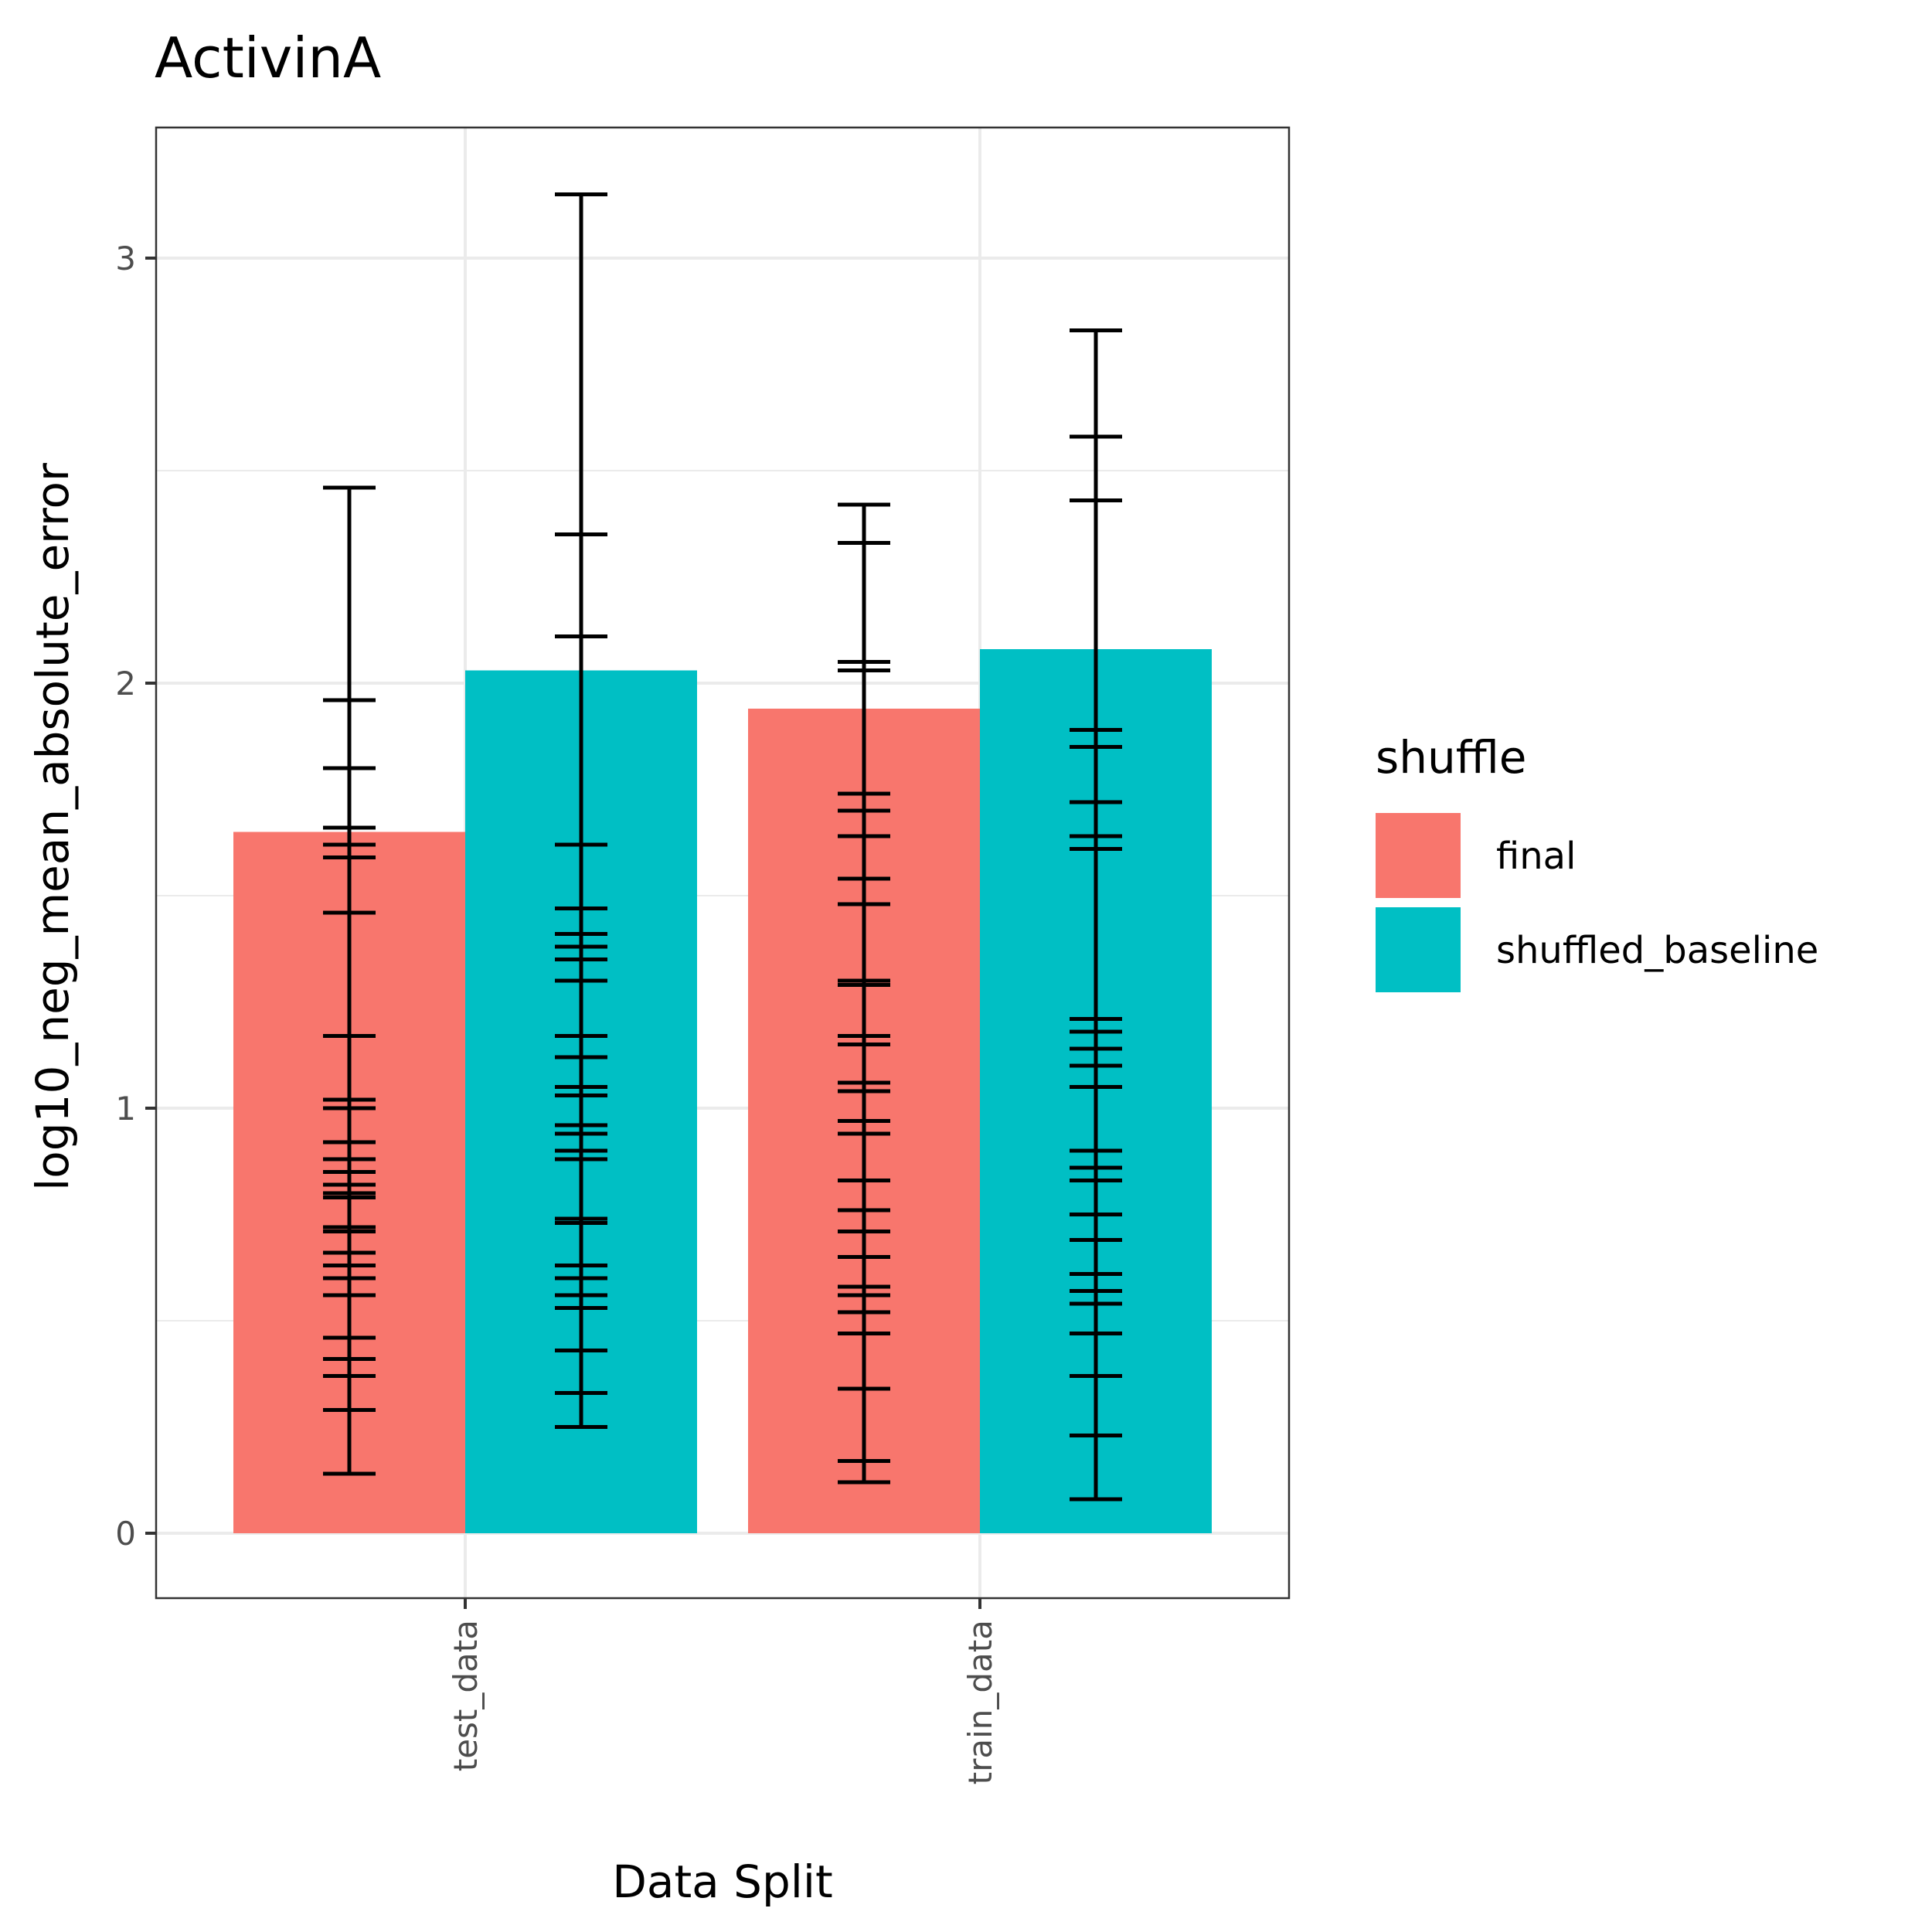 The image size is (1932, 1932). What do you see at coordinates (53, 827) in the screenshot?
I see `y-axis-title: log10_neg_mean_absolute_error` at bounding box center [53, 827].